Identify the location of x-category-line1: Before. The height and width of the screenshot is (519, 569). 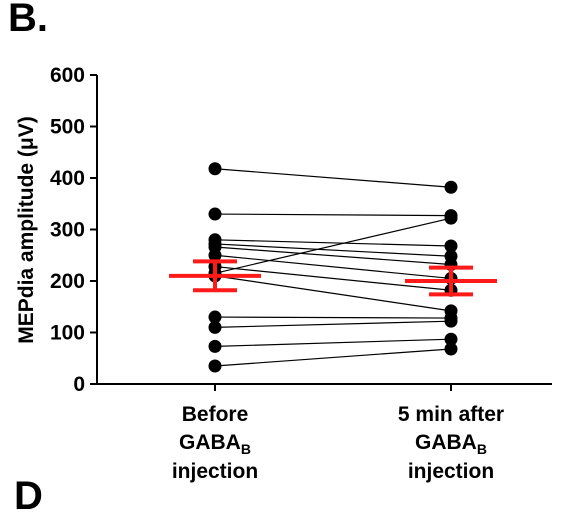
(215, 414).